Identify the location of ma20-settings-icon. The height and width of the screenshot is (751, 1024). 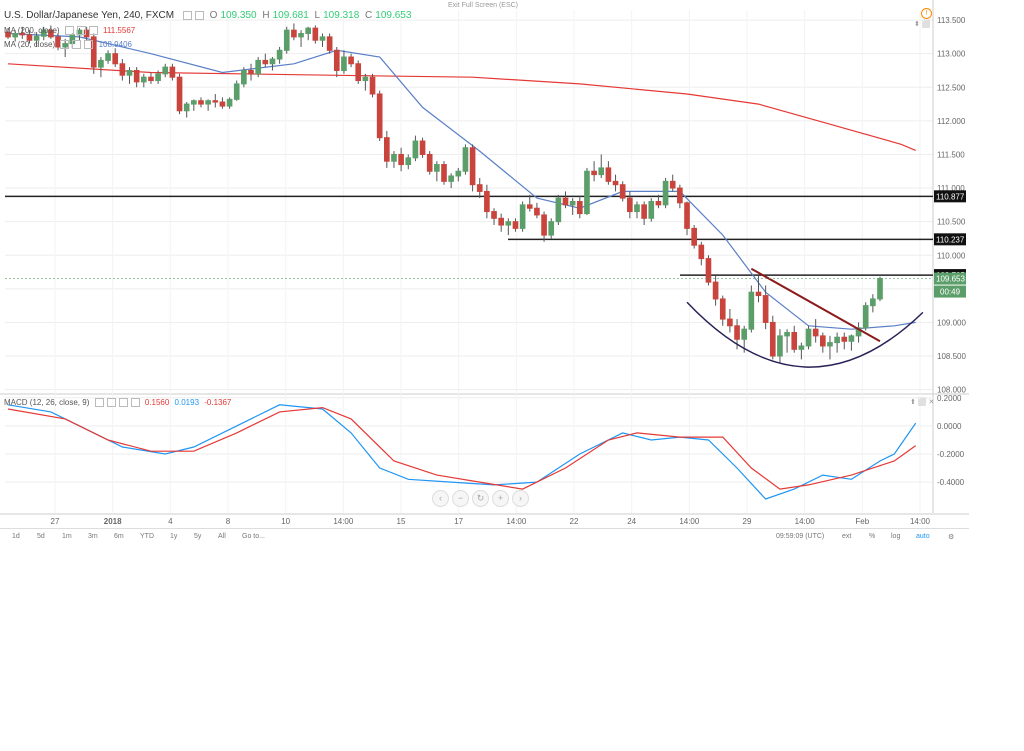
(65, 45).